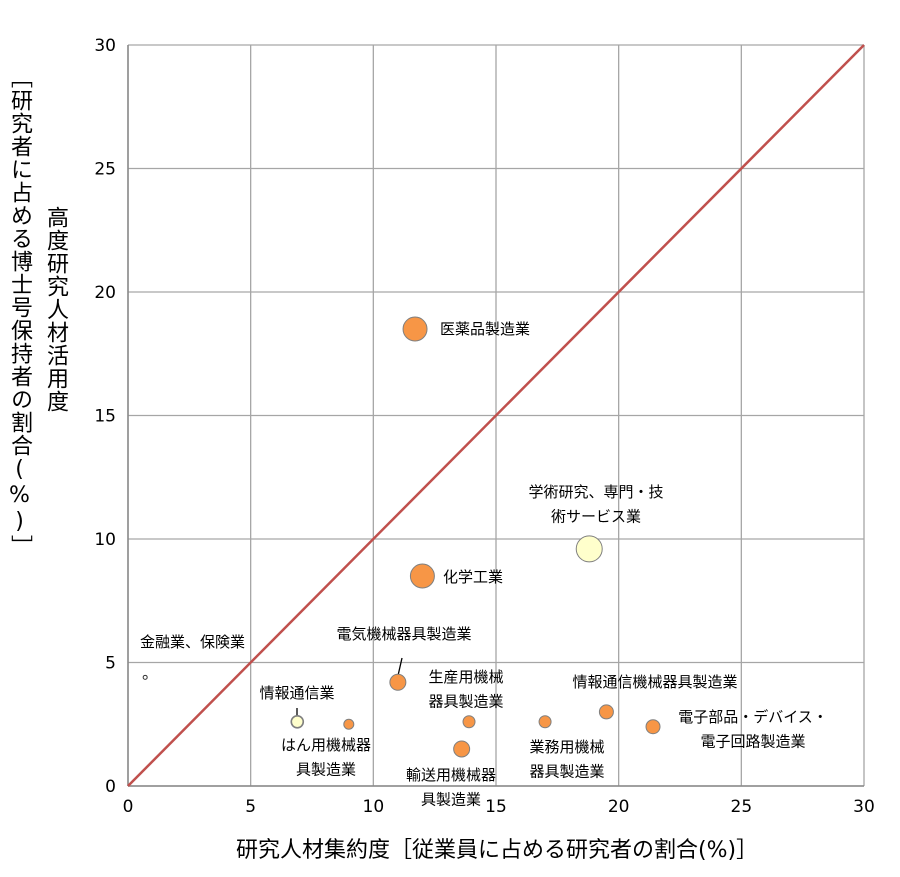 Image resolution: width=900 pixels, height=877 pixels. What do you see at coordinates (742, 807) in the screenshot?
I see `x-tick-label: 25` at bounding box center [742, 807].